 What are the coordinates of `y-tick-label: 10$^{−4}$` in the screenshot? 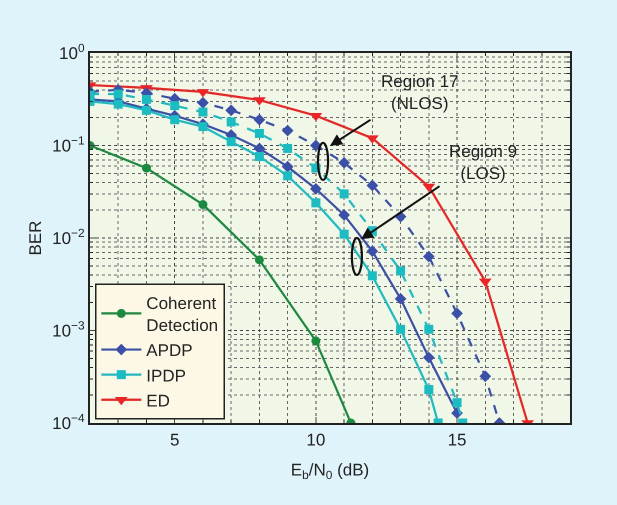 It's located at (68, 421).